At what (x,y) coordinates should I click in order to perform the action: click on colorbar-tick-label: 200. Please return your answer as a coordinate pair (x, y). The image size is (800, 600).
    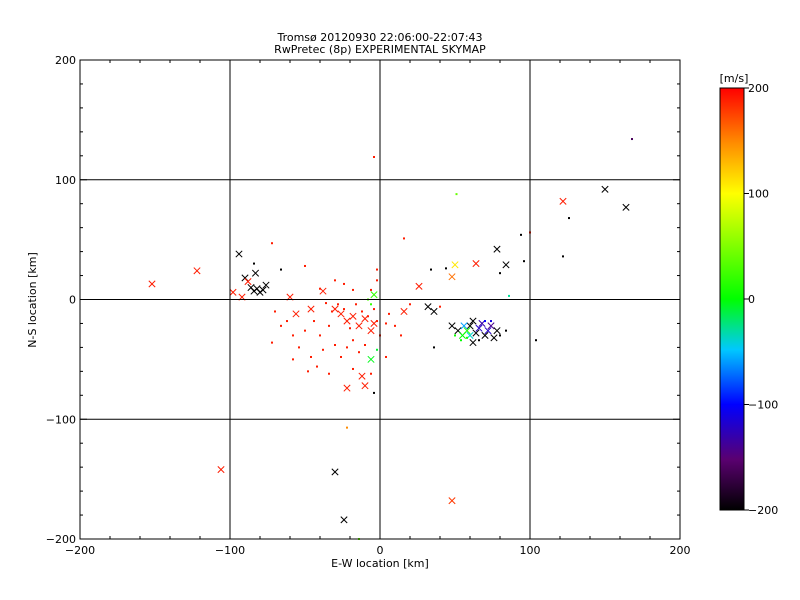
    Looking at the image, I should click on (758, 88).